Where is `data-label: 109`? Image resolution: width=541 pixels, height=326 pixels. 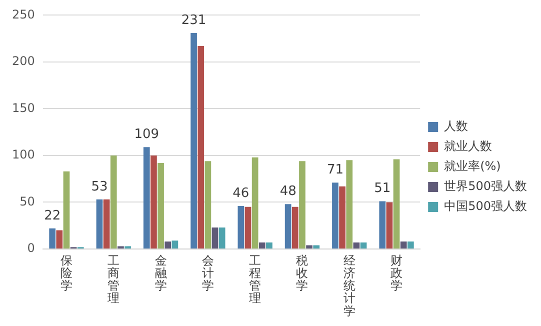
data-label: 109 is located at coordinates (147, 134).